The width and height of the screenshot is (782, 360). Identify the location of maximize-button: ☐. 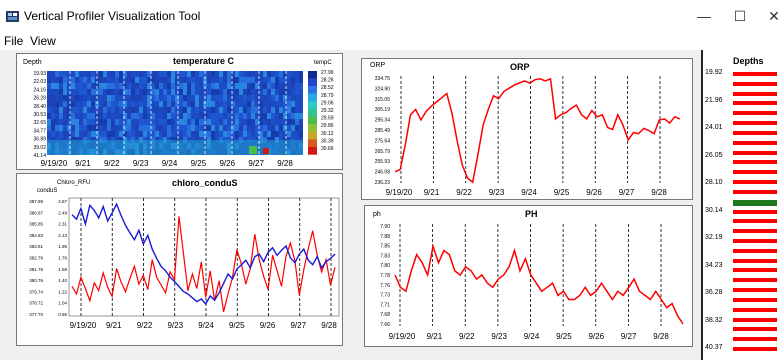
(740, 16).